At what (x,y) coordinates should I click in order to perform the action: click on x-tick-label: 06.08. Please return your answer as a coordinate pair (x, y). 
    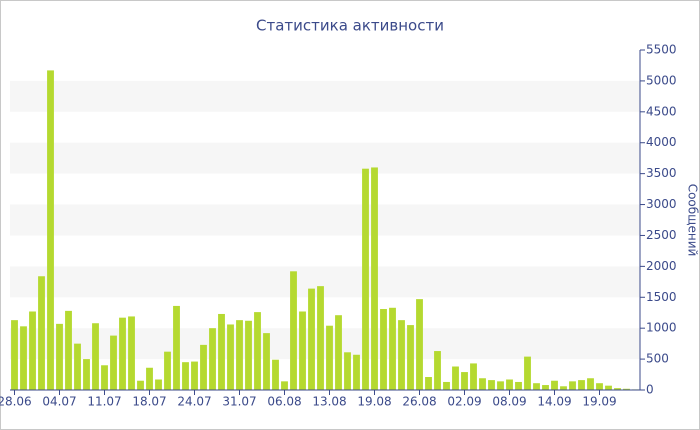
    Looking at the image, I should click on (284, 402).